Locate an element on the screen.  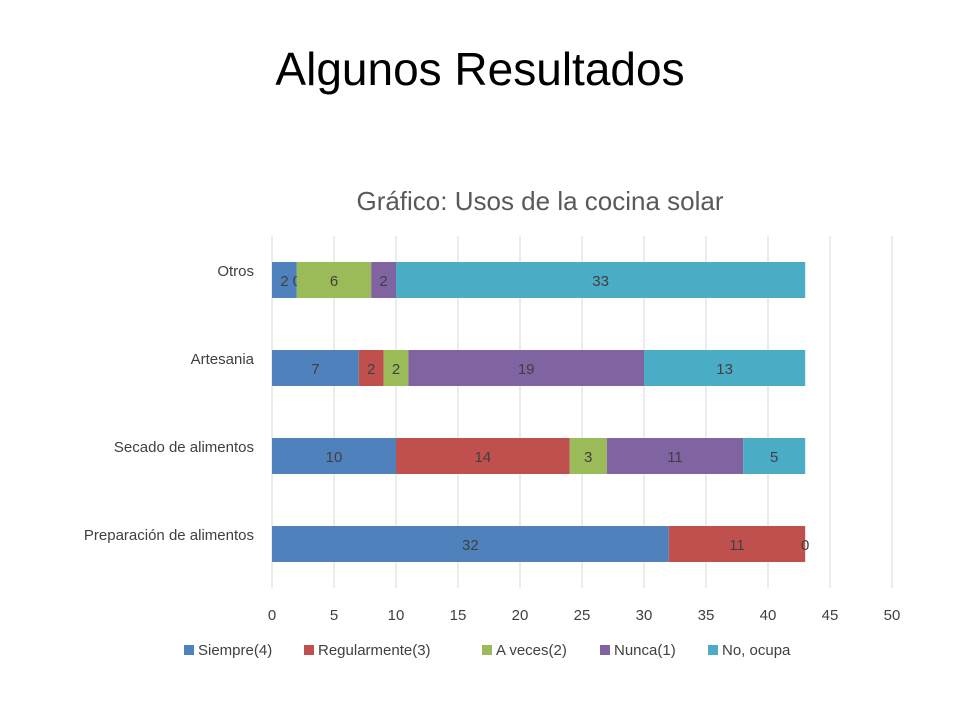
data-label: 14 is located at coordinates (482, 457).